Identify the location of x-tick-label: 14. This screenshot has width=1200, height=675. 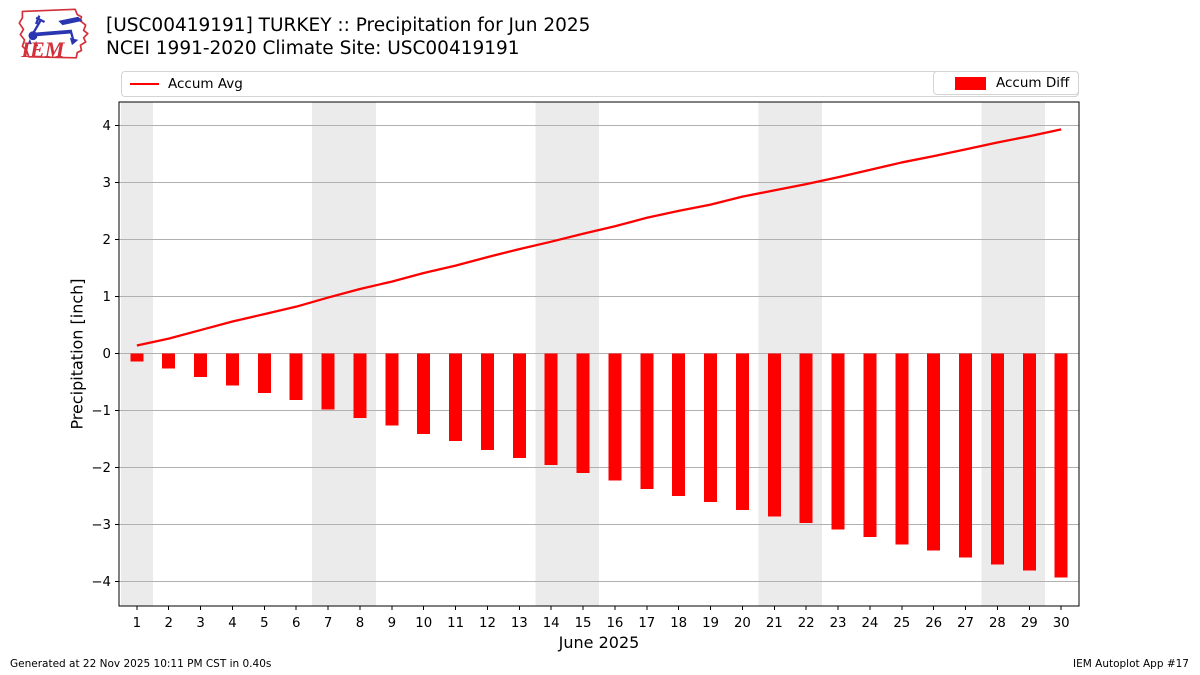
(551, 623).